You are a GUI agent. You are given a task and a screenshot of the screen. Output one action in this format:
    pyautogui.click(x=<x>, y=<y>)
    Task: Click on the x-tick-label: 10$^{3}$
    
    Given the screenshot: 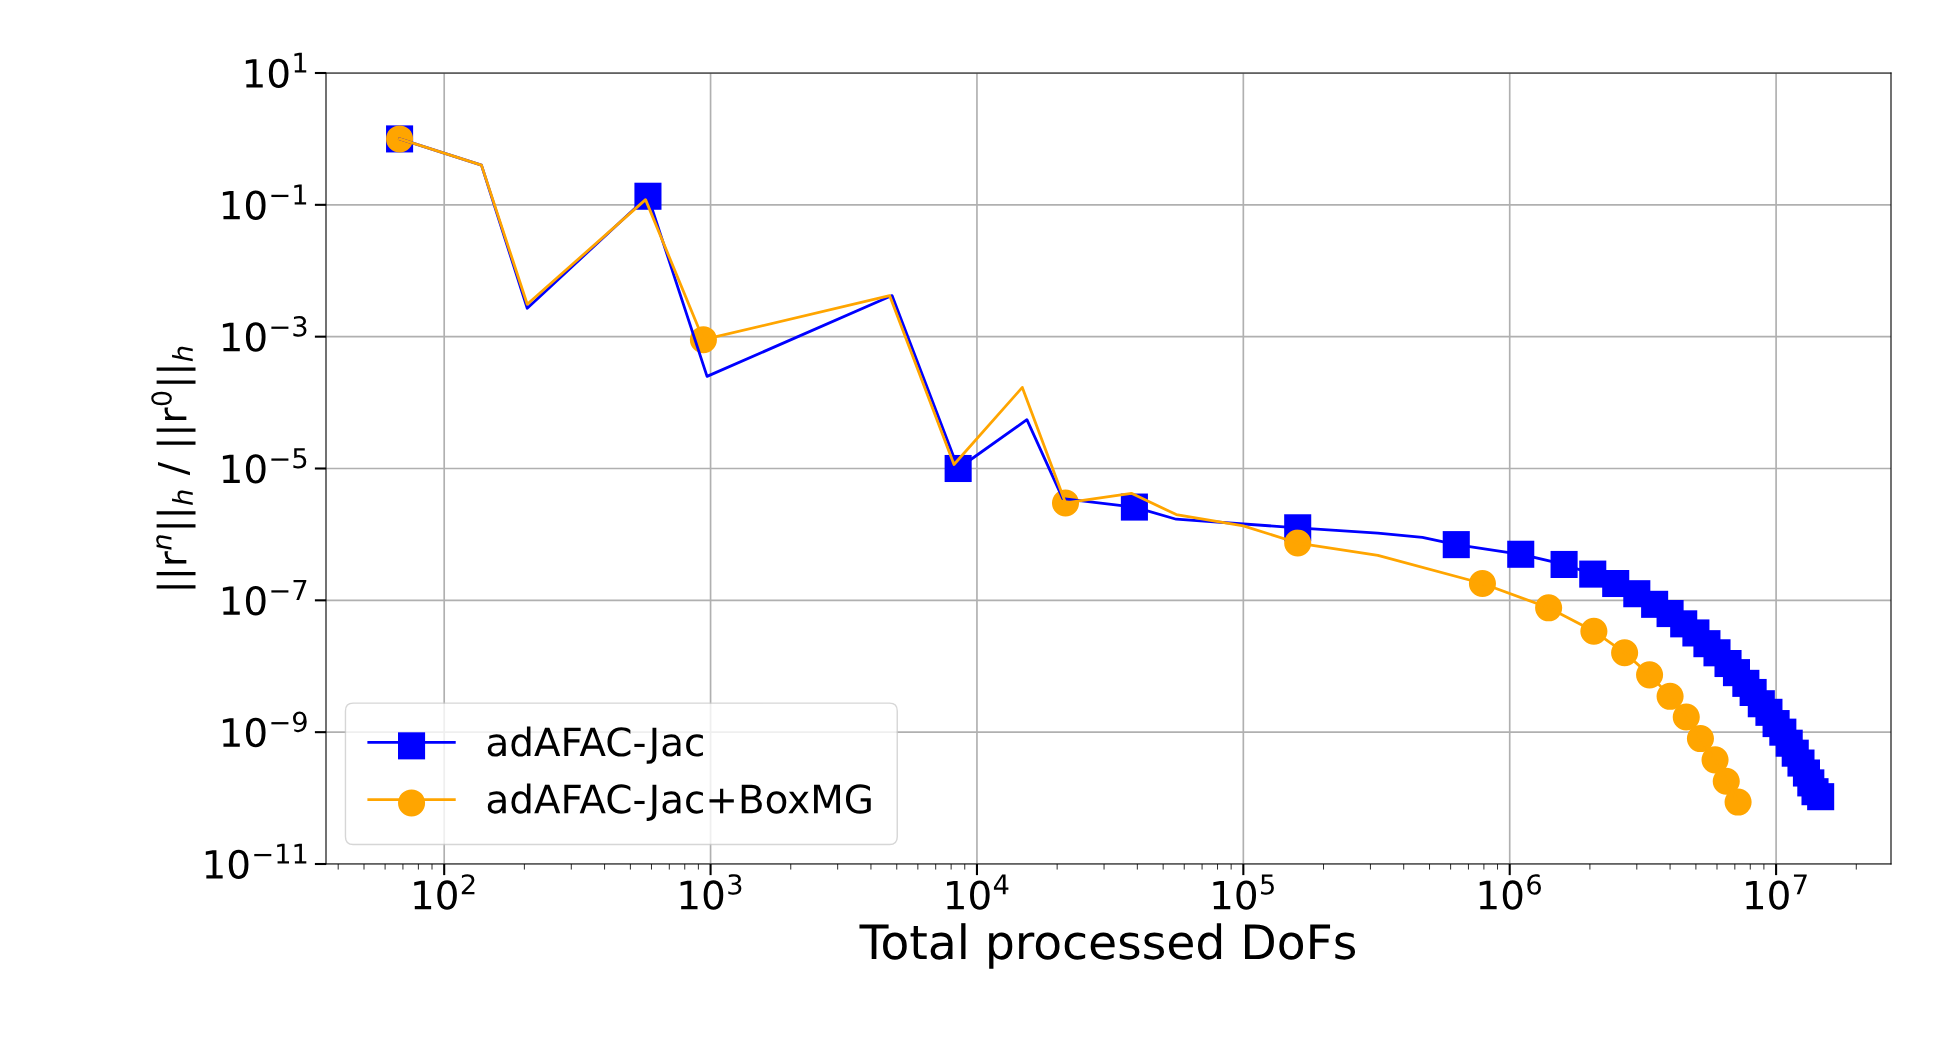 What is the action you would take?
    pyautogui.click(x=711, y=892)
    